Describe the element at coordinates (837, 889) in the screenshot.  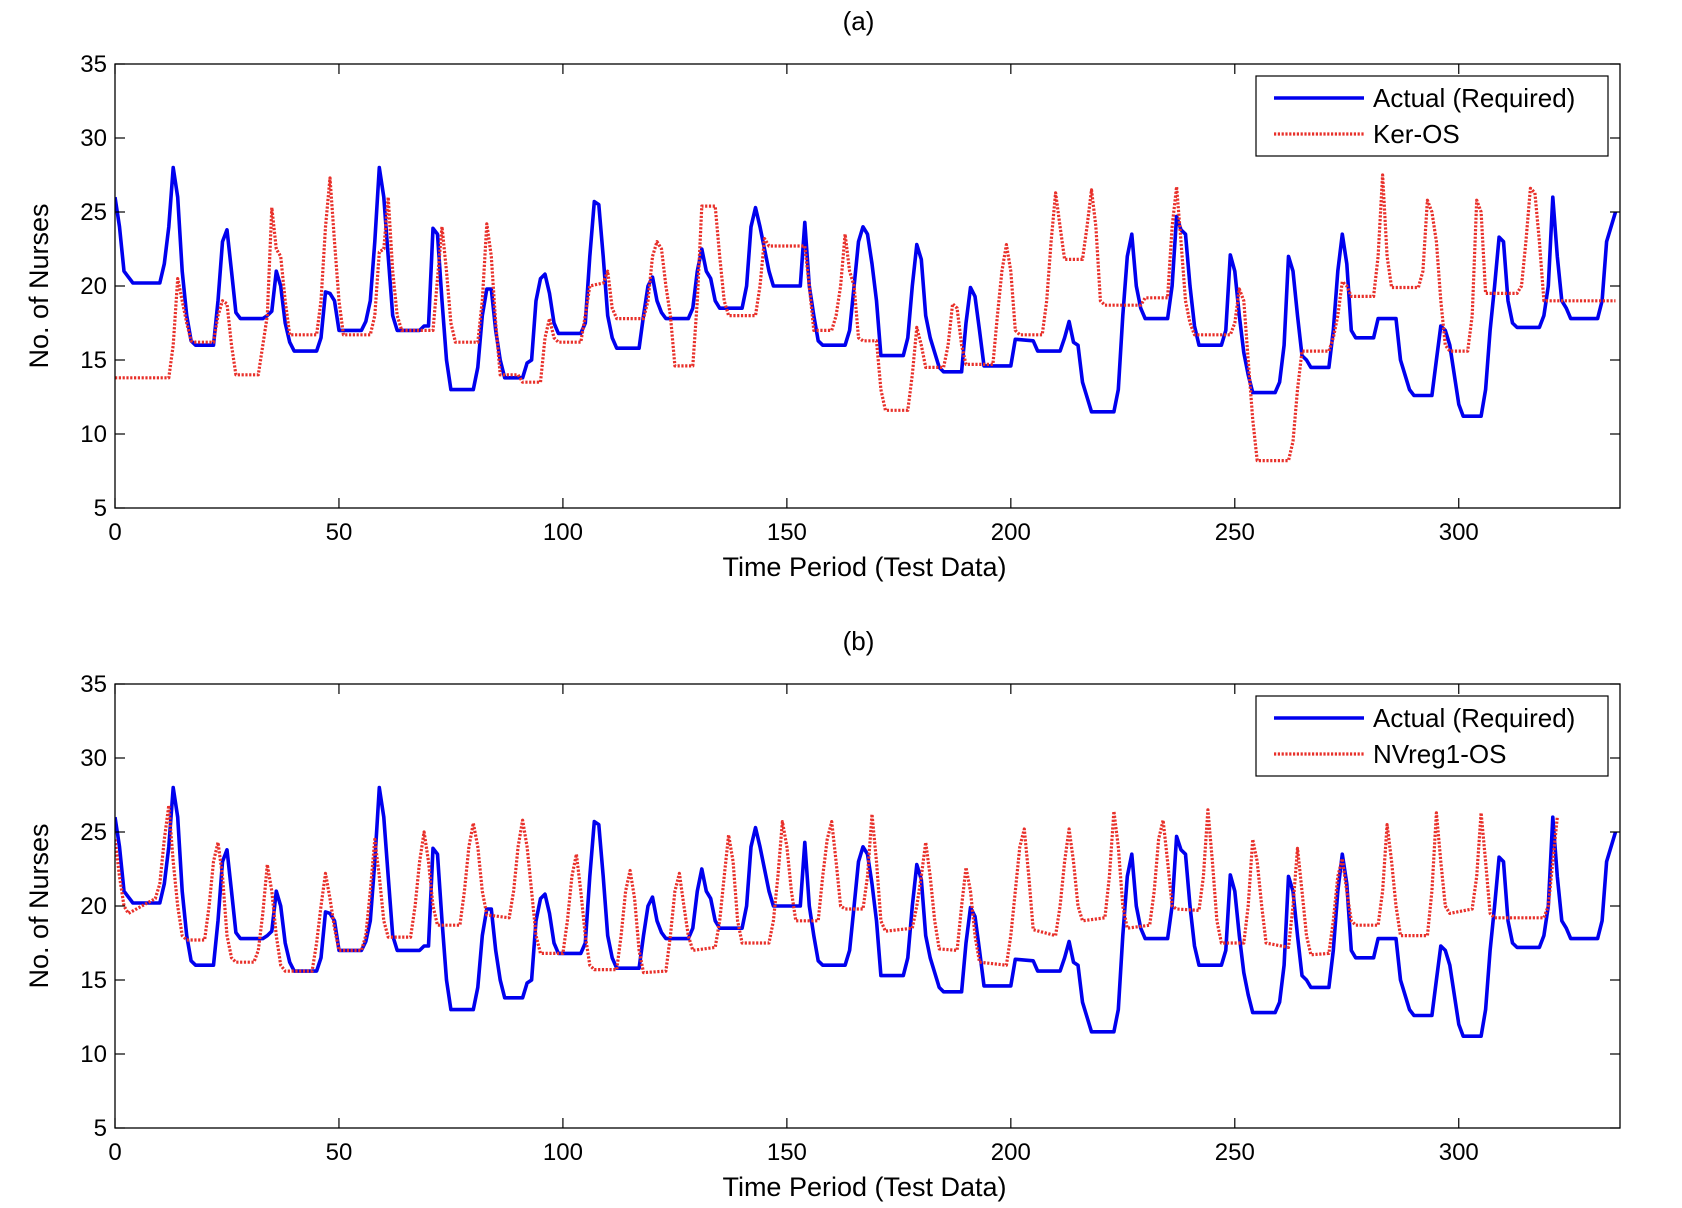
I see `series-line-nvreg1-os` at that location.